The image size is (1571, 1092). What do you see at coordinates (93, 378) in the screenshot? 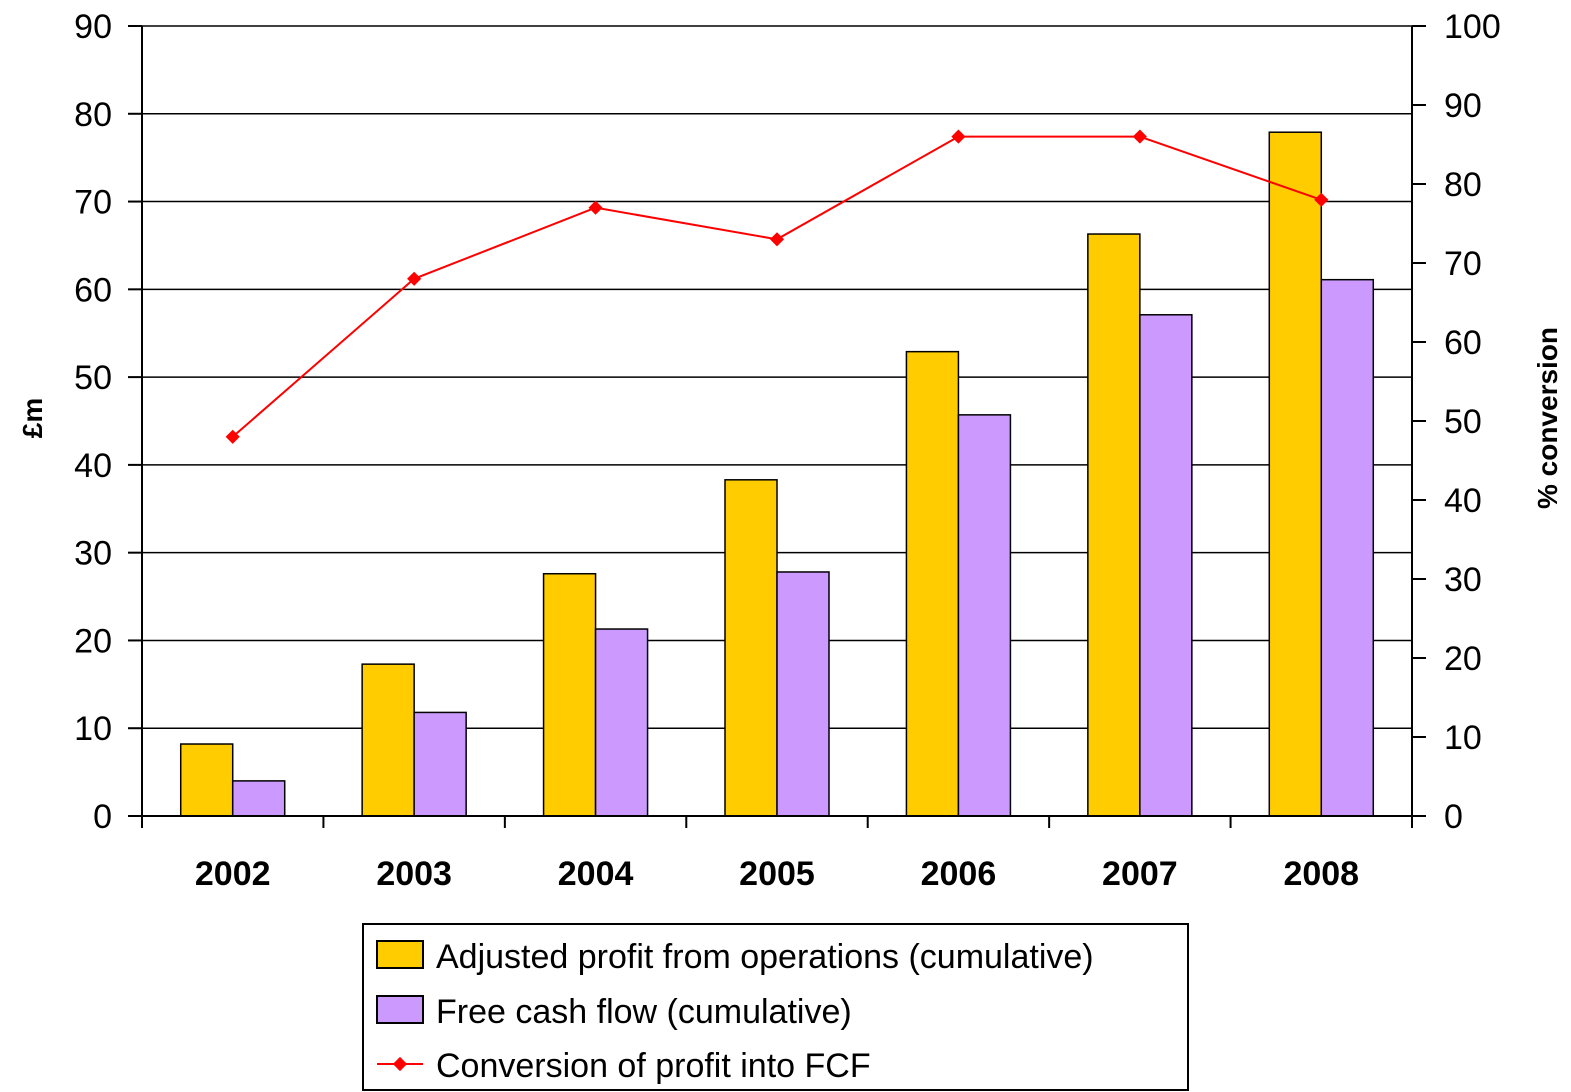
I see `left-tick-label: 50` at bounding box center [93, 378].